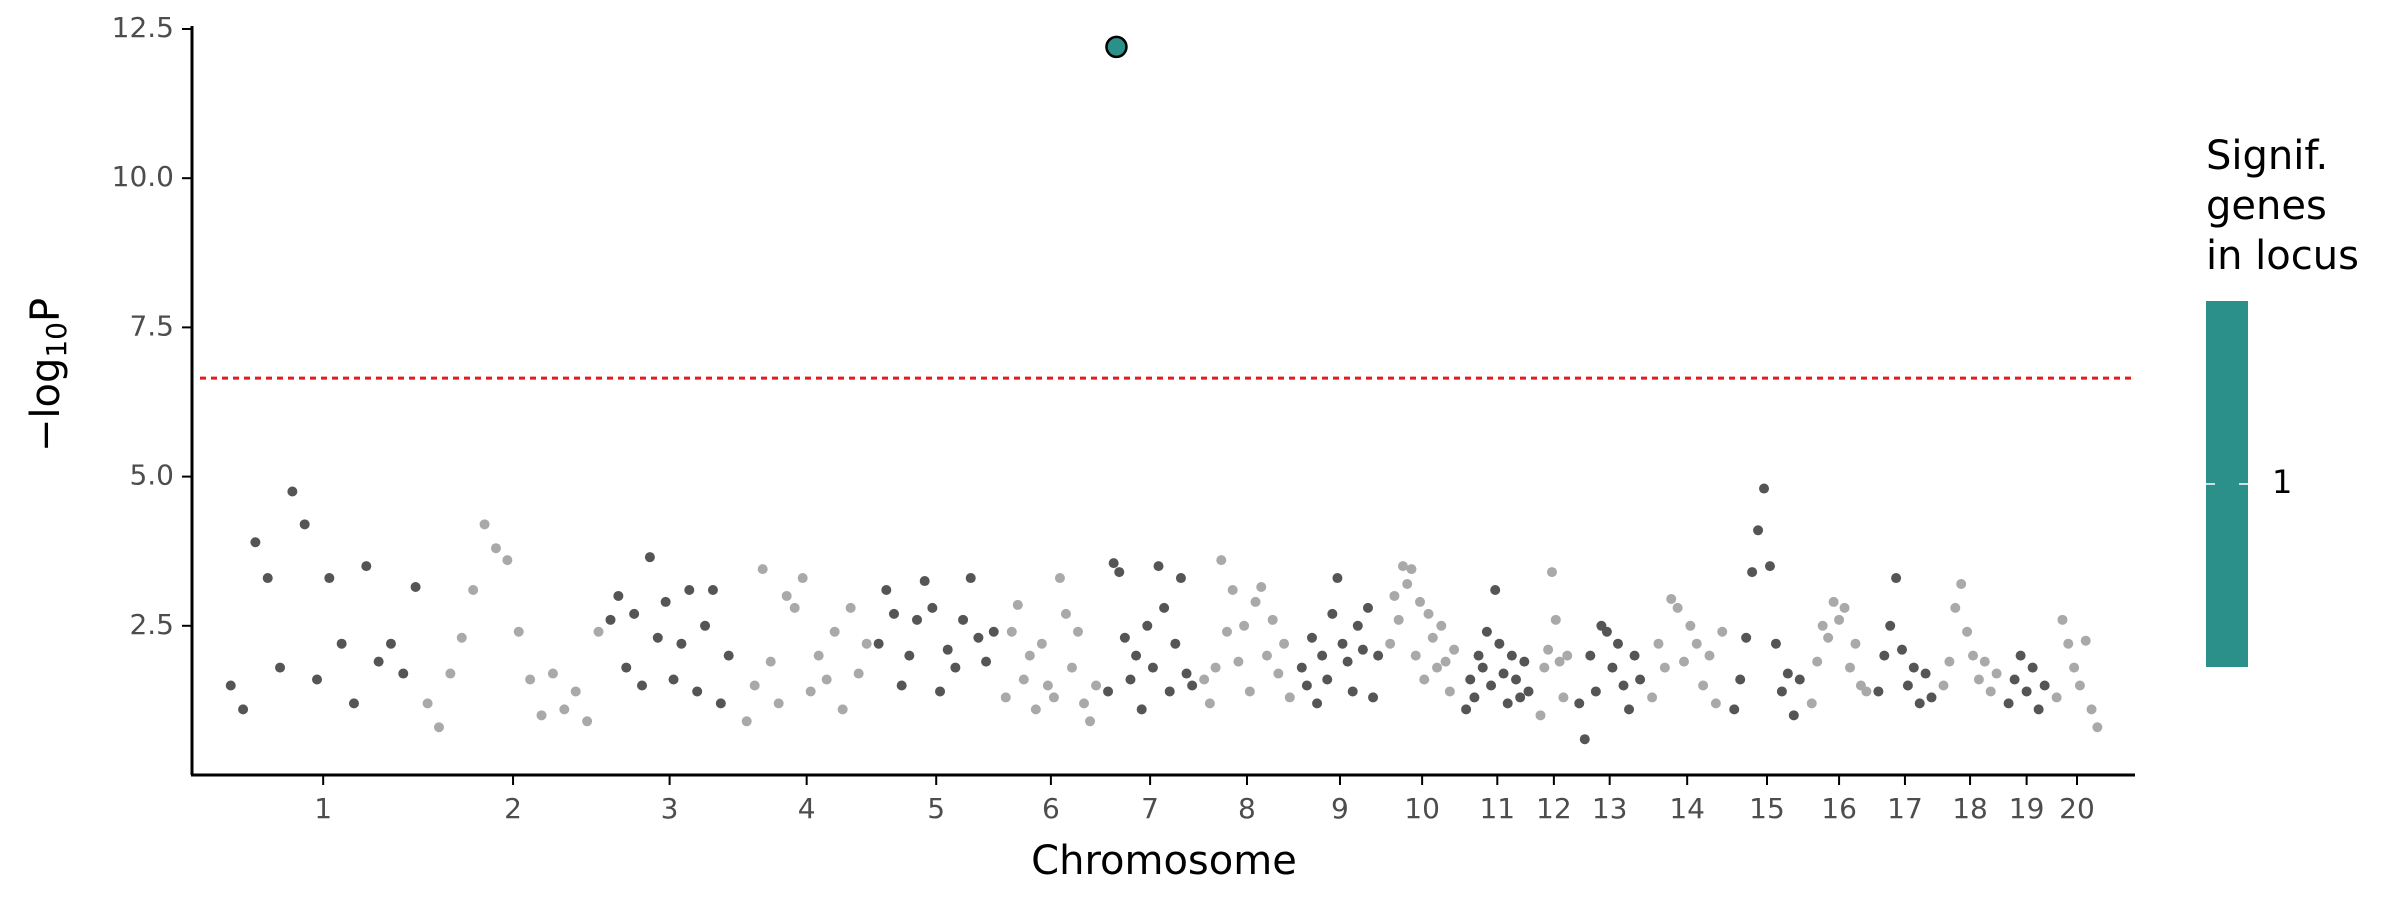 The height and width of the screenshot is (900, 2400). What do you see at coordinates (143, 27) in the screenshot?
I see `y-tick-label: 12.5` at bounding box center [143, 27].